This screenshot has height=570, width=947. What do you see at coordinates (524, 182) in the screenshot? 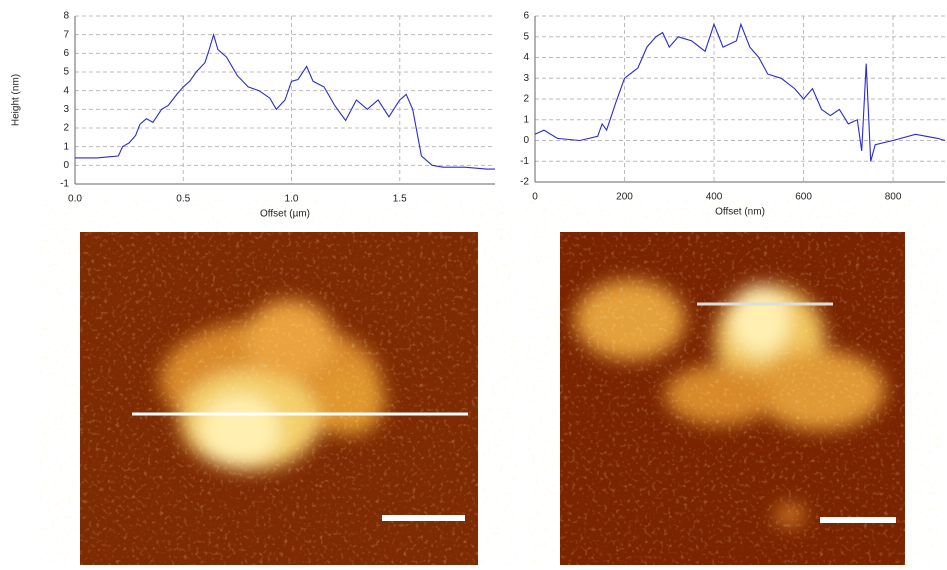
I see `y-tick-label: -2` at bounding box center [524, 182].